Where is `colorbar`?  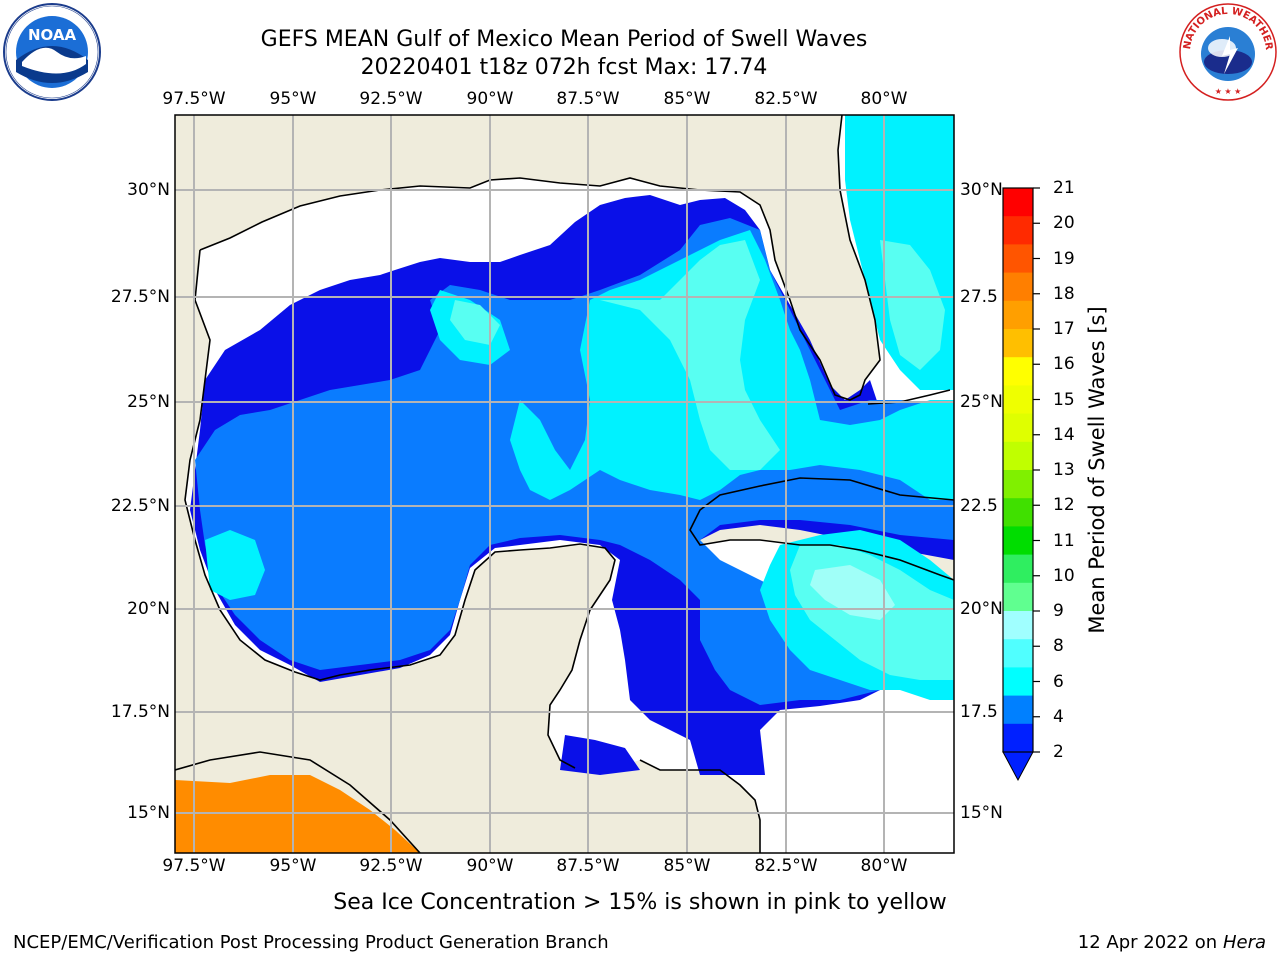
colorbar is located at coordinates (1021, 484).